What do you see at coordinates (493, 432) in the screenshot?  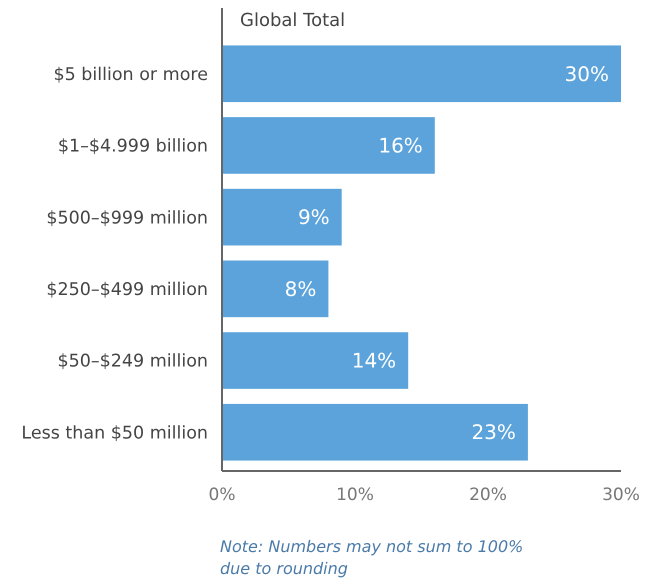 I see `data-label: 23%` at bounding box center [493, 432].